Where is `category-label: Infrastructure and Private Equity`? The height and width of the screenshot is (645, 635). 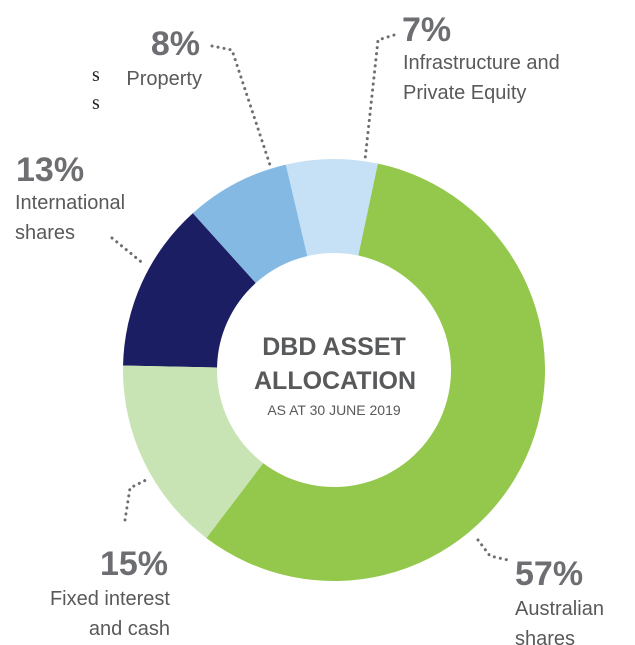
category-label: Infrastructure and Private Equity is located at coordinates (481, 78).